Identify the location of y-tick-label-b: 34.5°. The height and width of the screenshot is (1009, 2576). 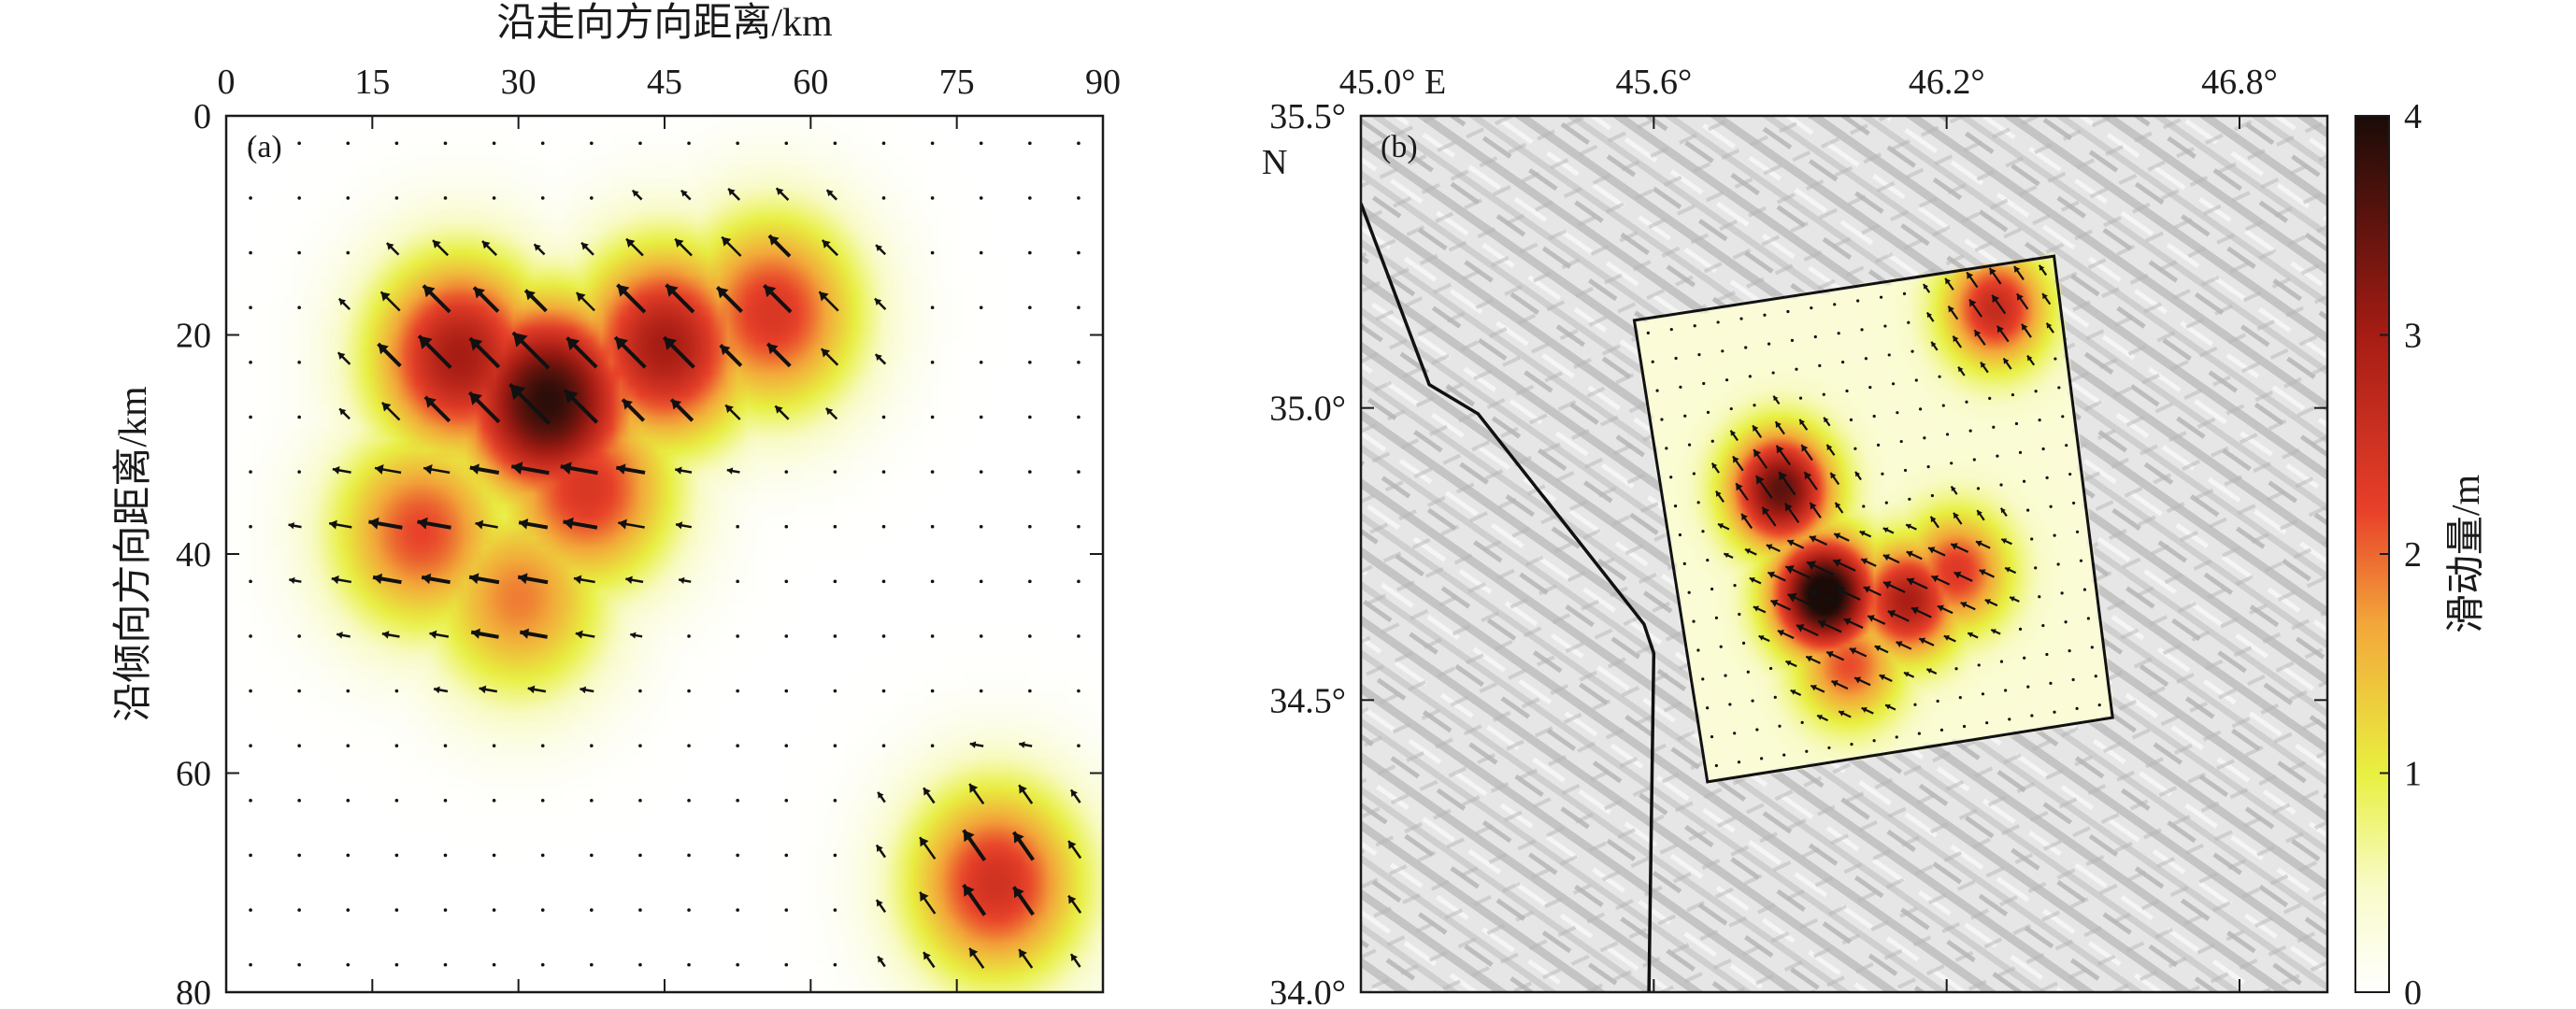
(1307, 700).